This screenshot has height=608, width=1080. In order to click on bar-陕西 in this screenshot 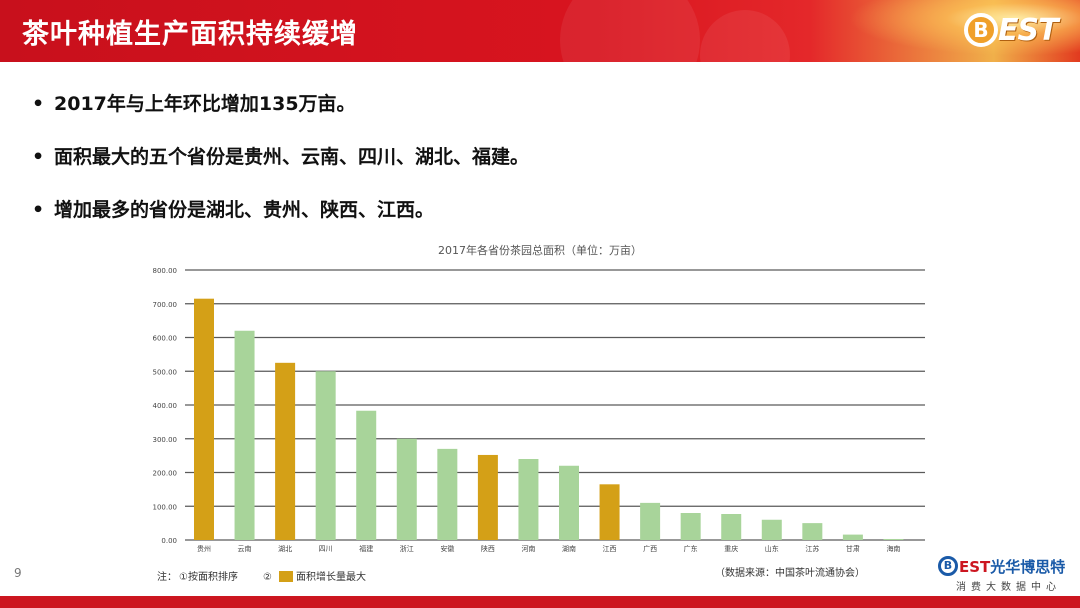, I will do `click(487, 497)`.